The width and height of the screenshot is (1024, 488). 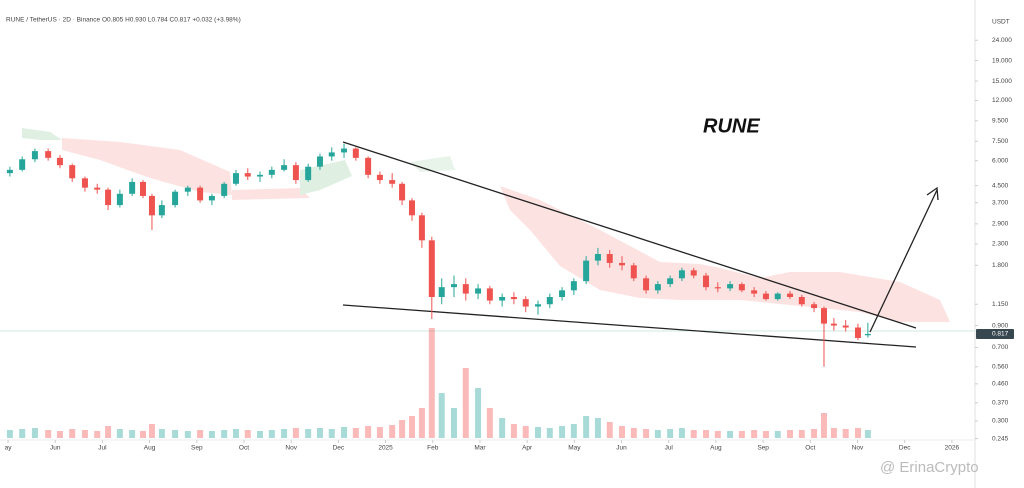 I want to click on y-tick-label: 19.000, so click(x=1002, y=60).